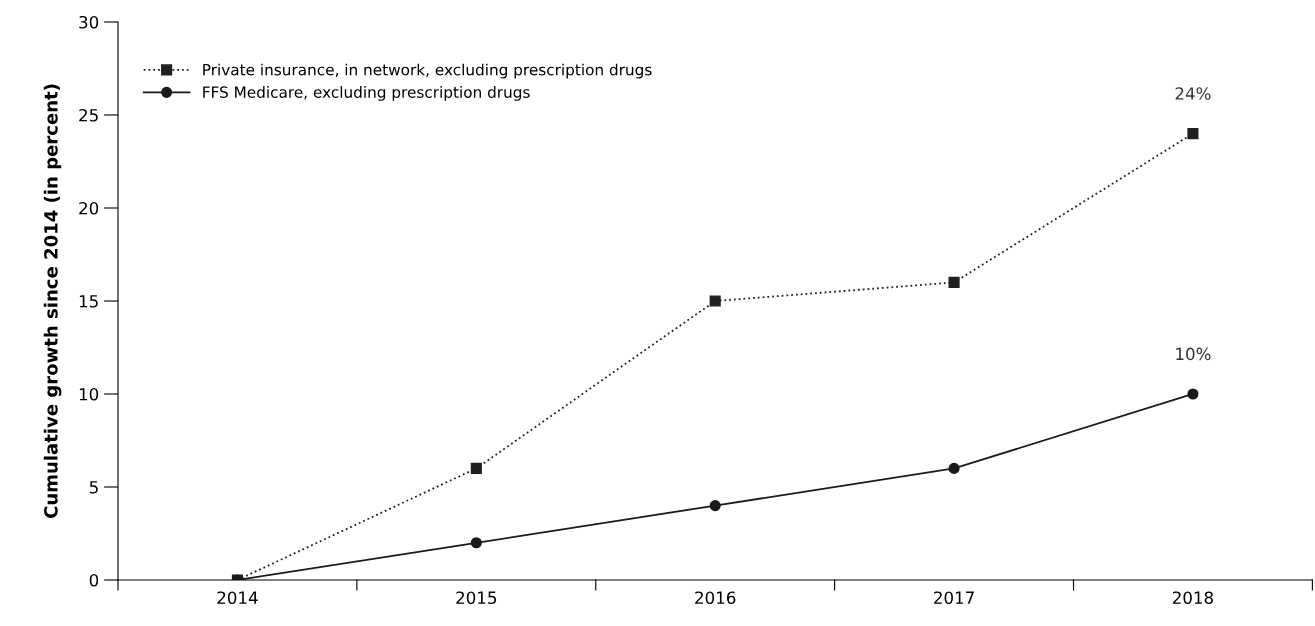 The image size is (1315, 626). I want to click on x-tick-label: 2018, so click(1192, 598).